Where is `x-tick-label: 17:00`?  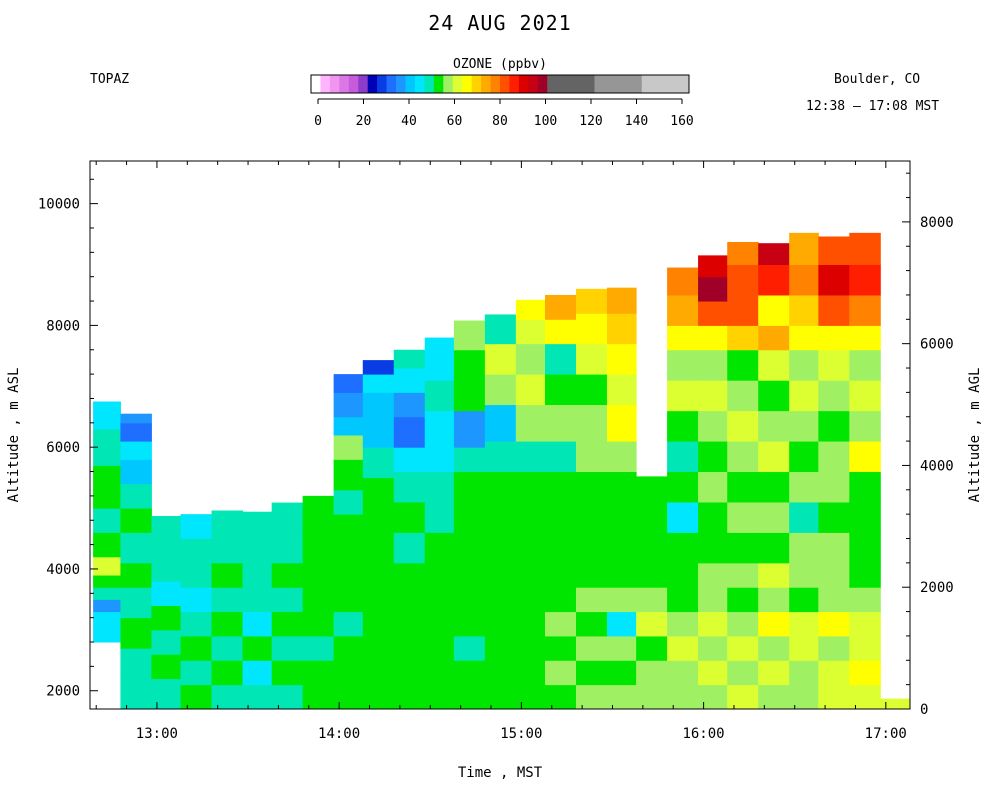
x-tick-label: 17:00 is located at coordinates (886, 734).